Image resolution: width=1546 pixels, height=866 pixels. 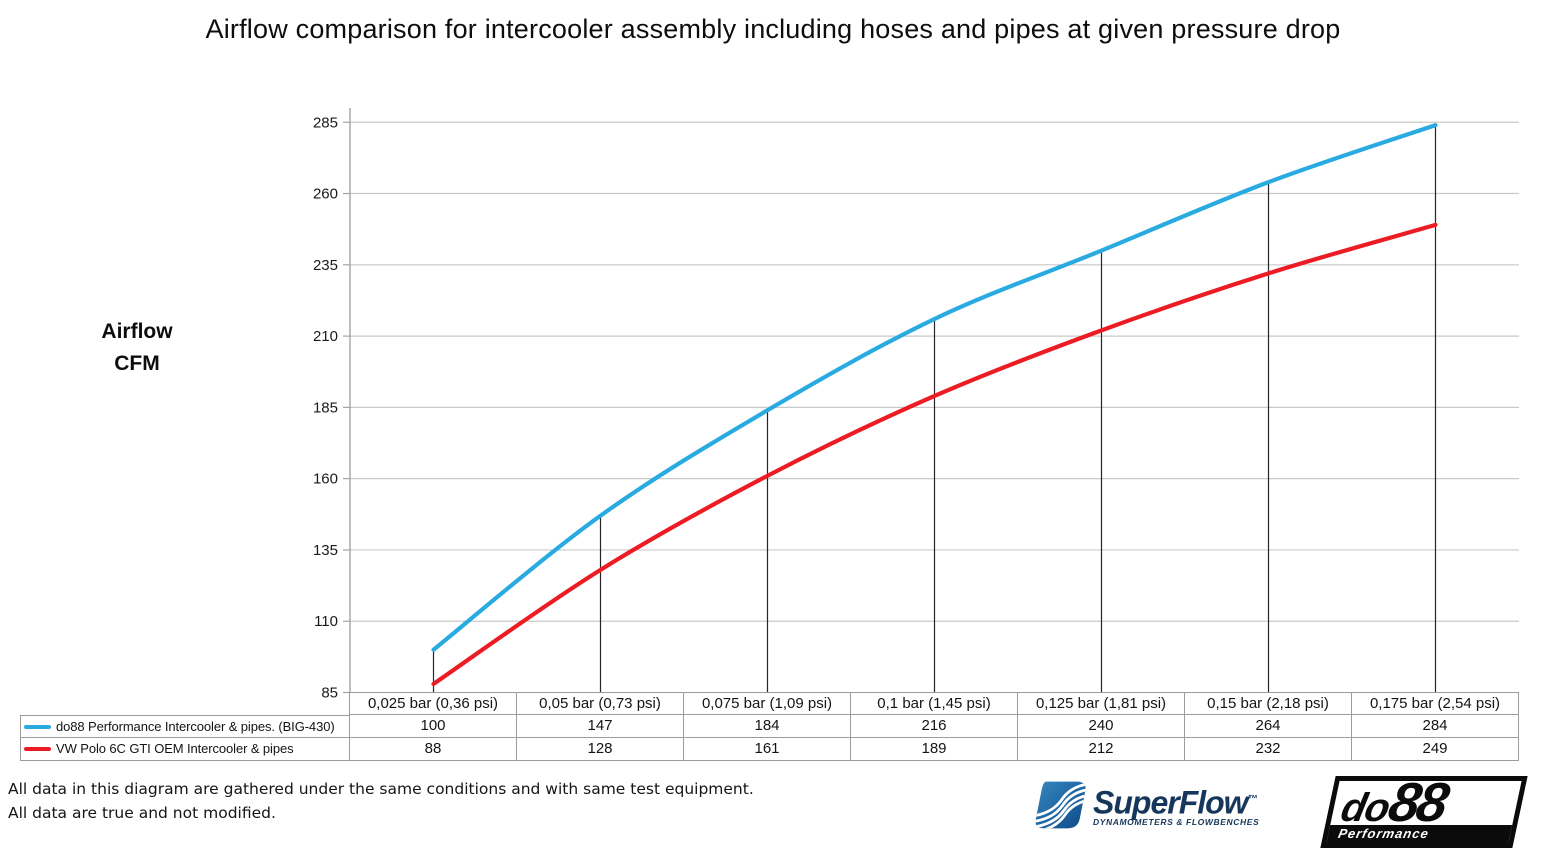 What do you see at coordinates (1101, 726) in the screenshot?
I see `value-cell: 240` at bounding box center [1101, 726].